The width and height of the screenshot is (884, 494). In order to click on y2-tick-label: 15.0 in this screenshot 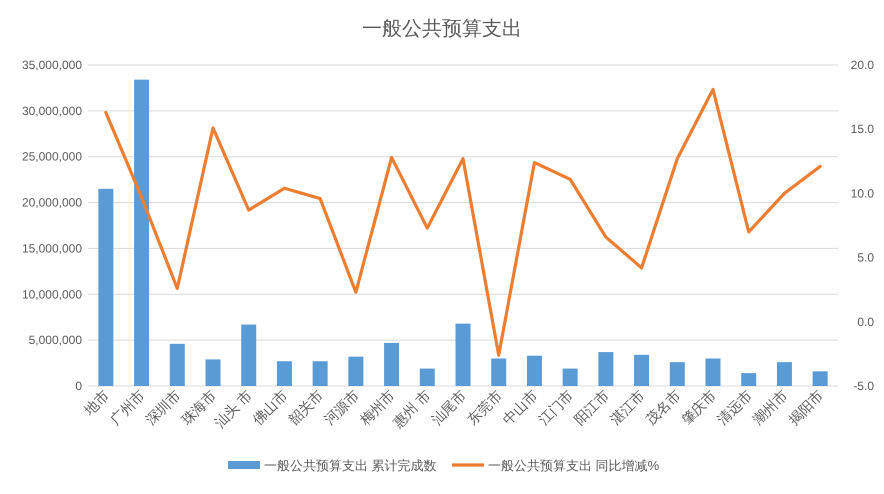, I will do `click(862, 129)`.